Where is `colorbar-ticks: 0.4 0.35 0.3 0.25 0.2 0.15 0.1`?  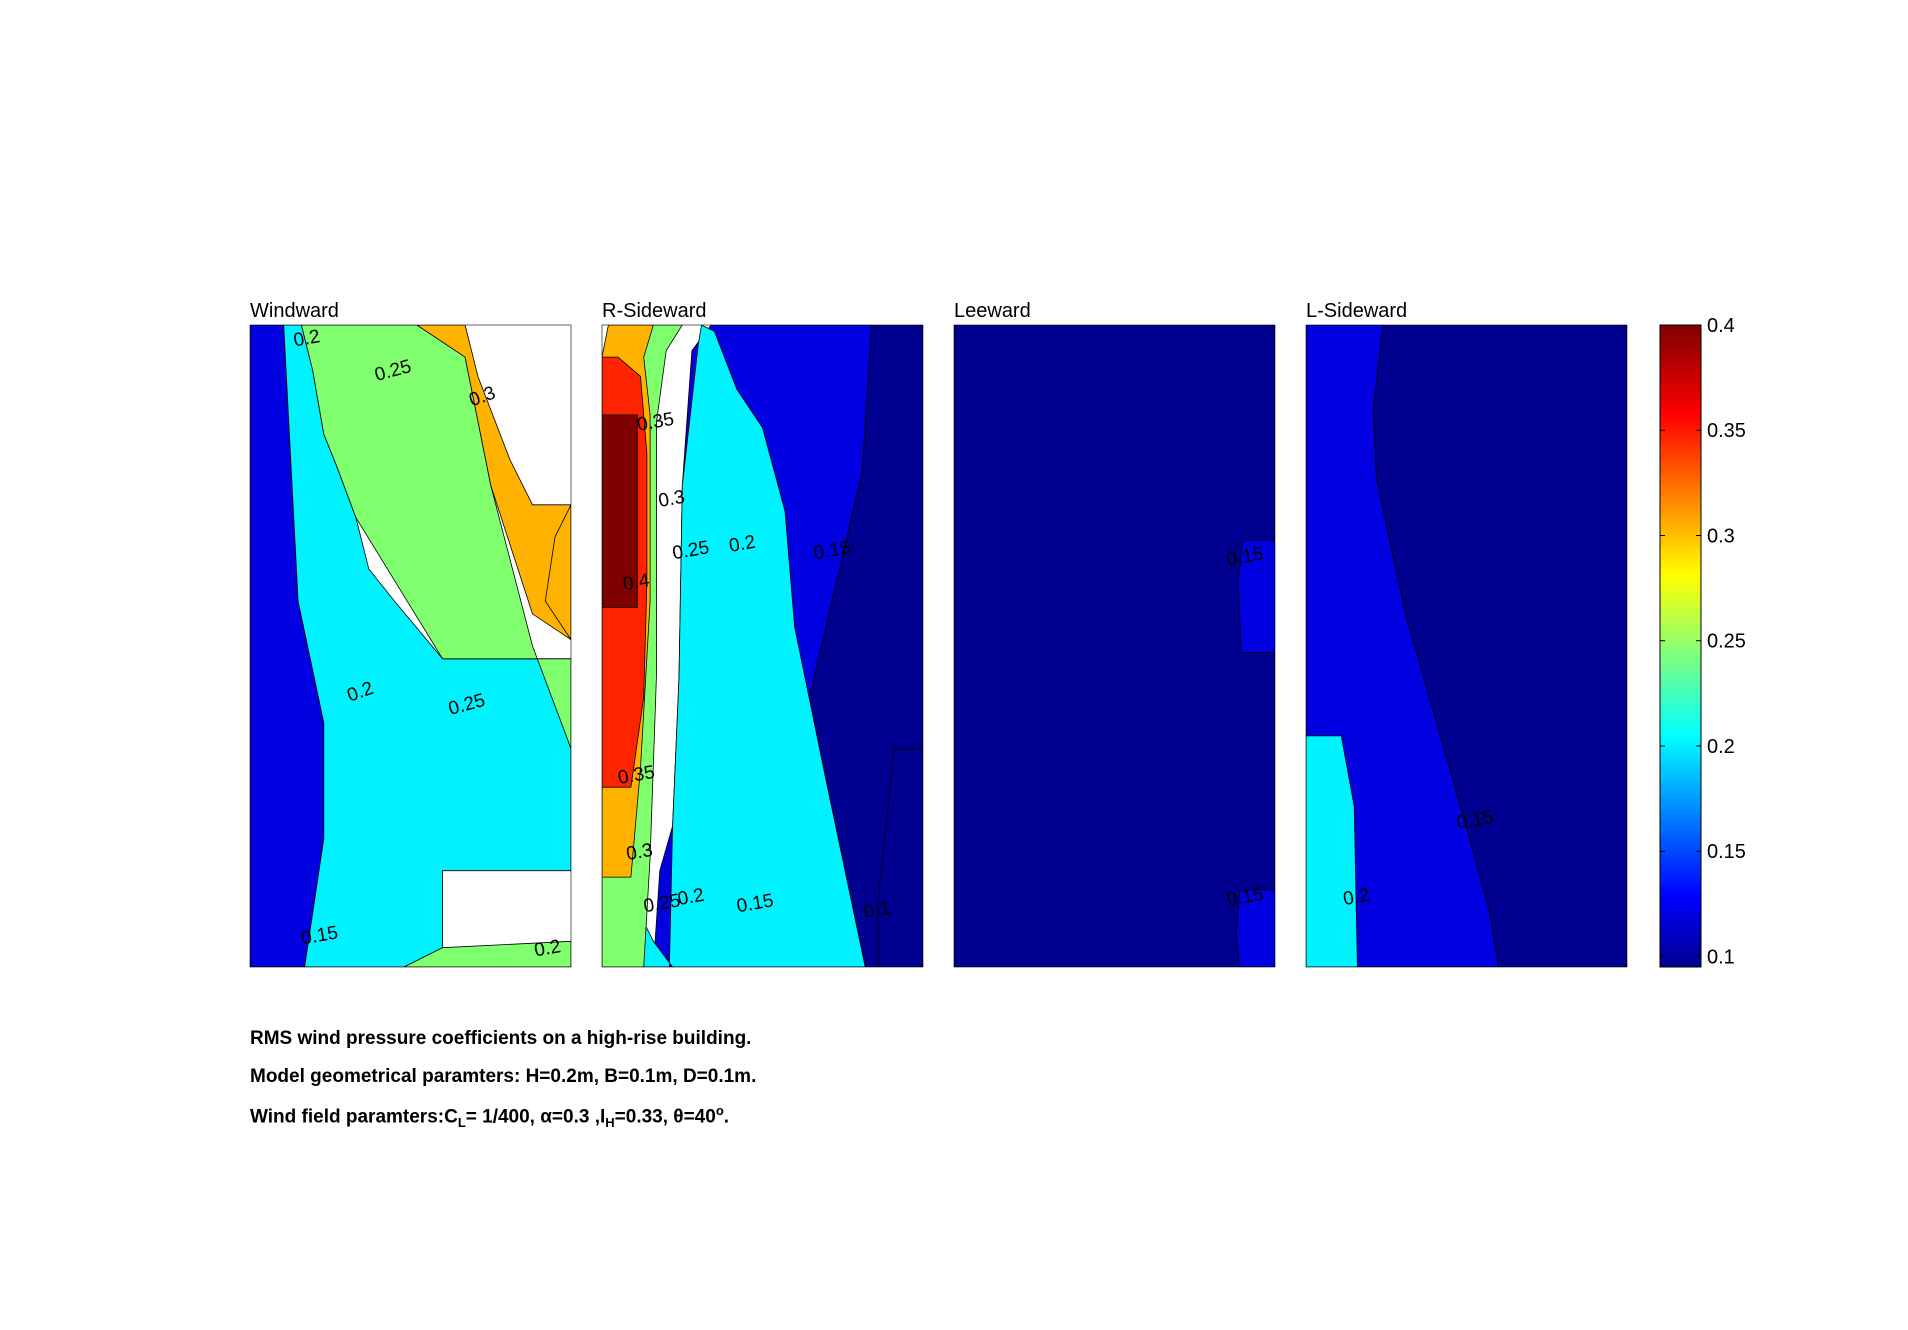 colorbar-ticks: 0.4 0.35 0.3 0.25 0.2 0.15 0.1 is located at coordinates (1703, 641).